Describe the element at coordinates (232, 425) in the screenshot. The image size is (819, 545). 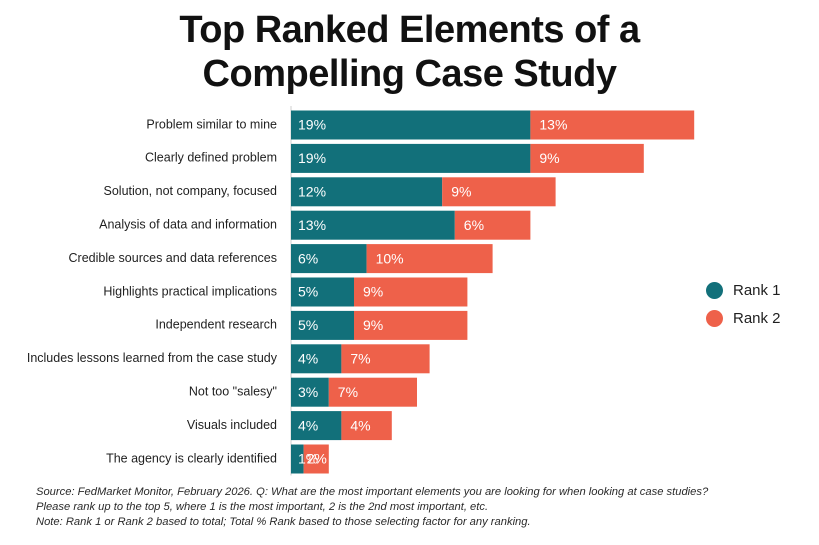
I see `category-label: Visuals included` at that location.